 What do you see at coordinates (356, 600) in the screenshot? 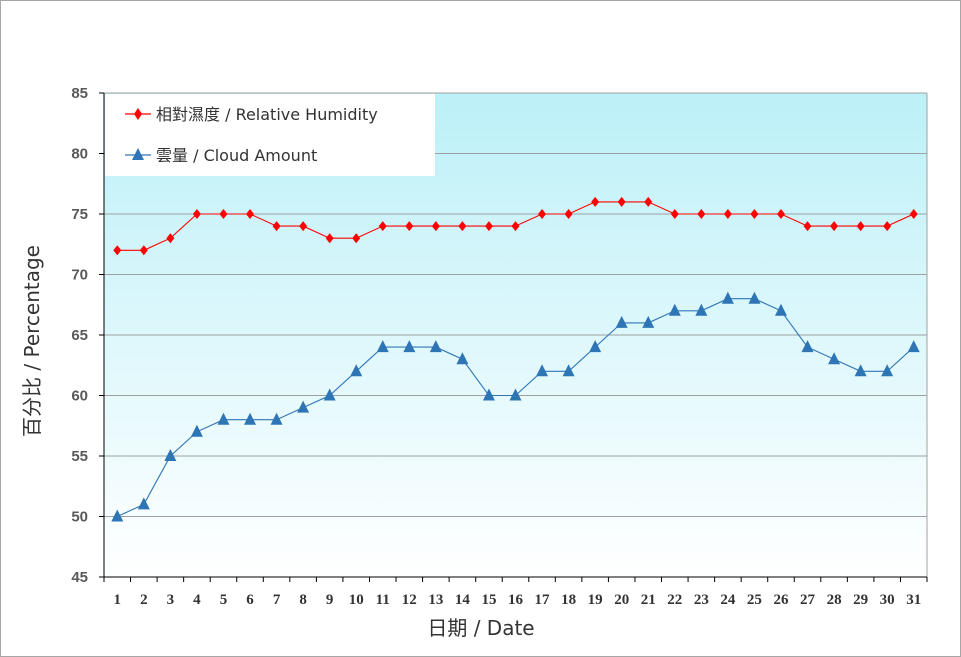
I see `x-tick-label: 10` at bounding box center [356, 600].